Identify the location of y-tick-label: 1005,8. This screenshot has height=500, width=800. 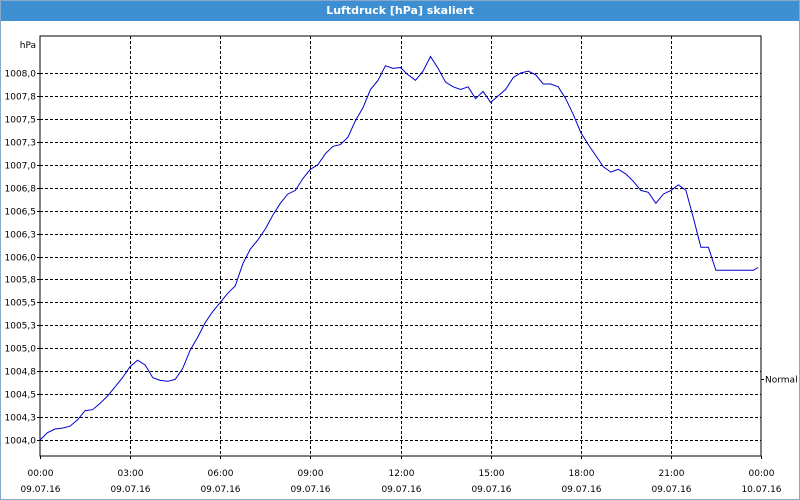
(21, 281).